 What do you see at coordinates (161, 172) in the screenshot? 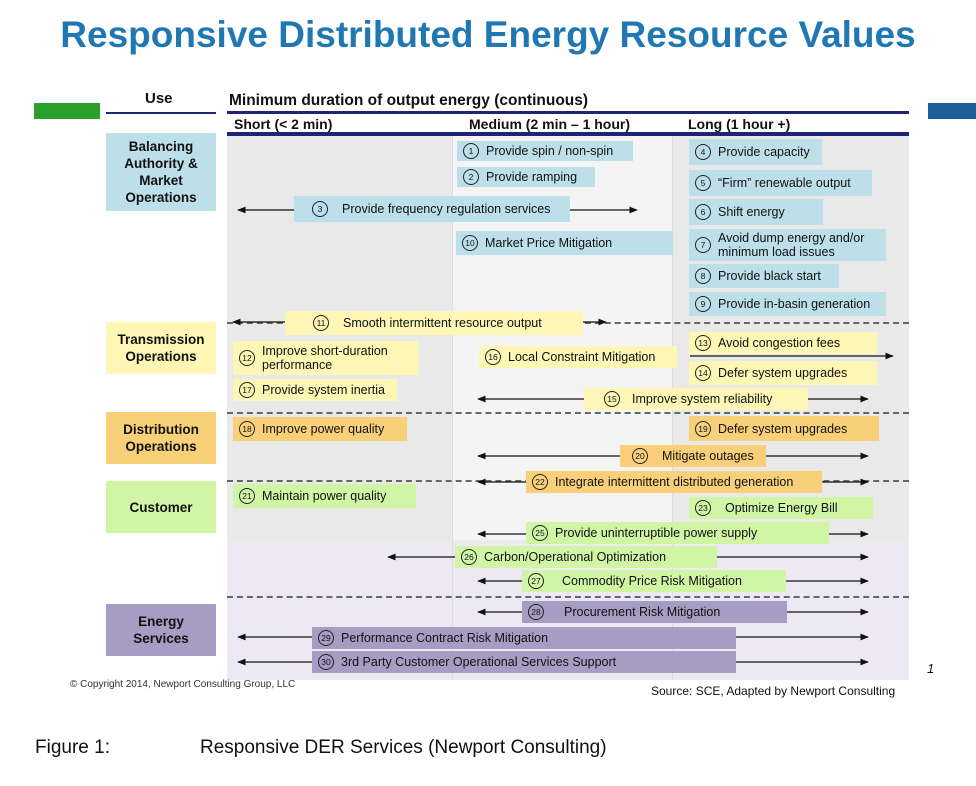
I see `category-balancing: Balancing Authority & Market Operations` at bounding box center [161, 172].